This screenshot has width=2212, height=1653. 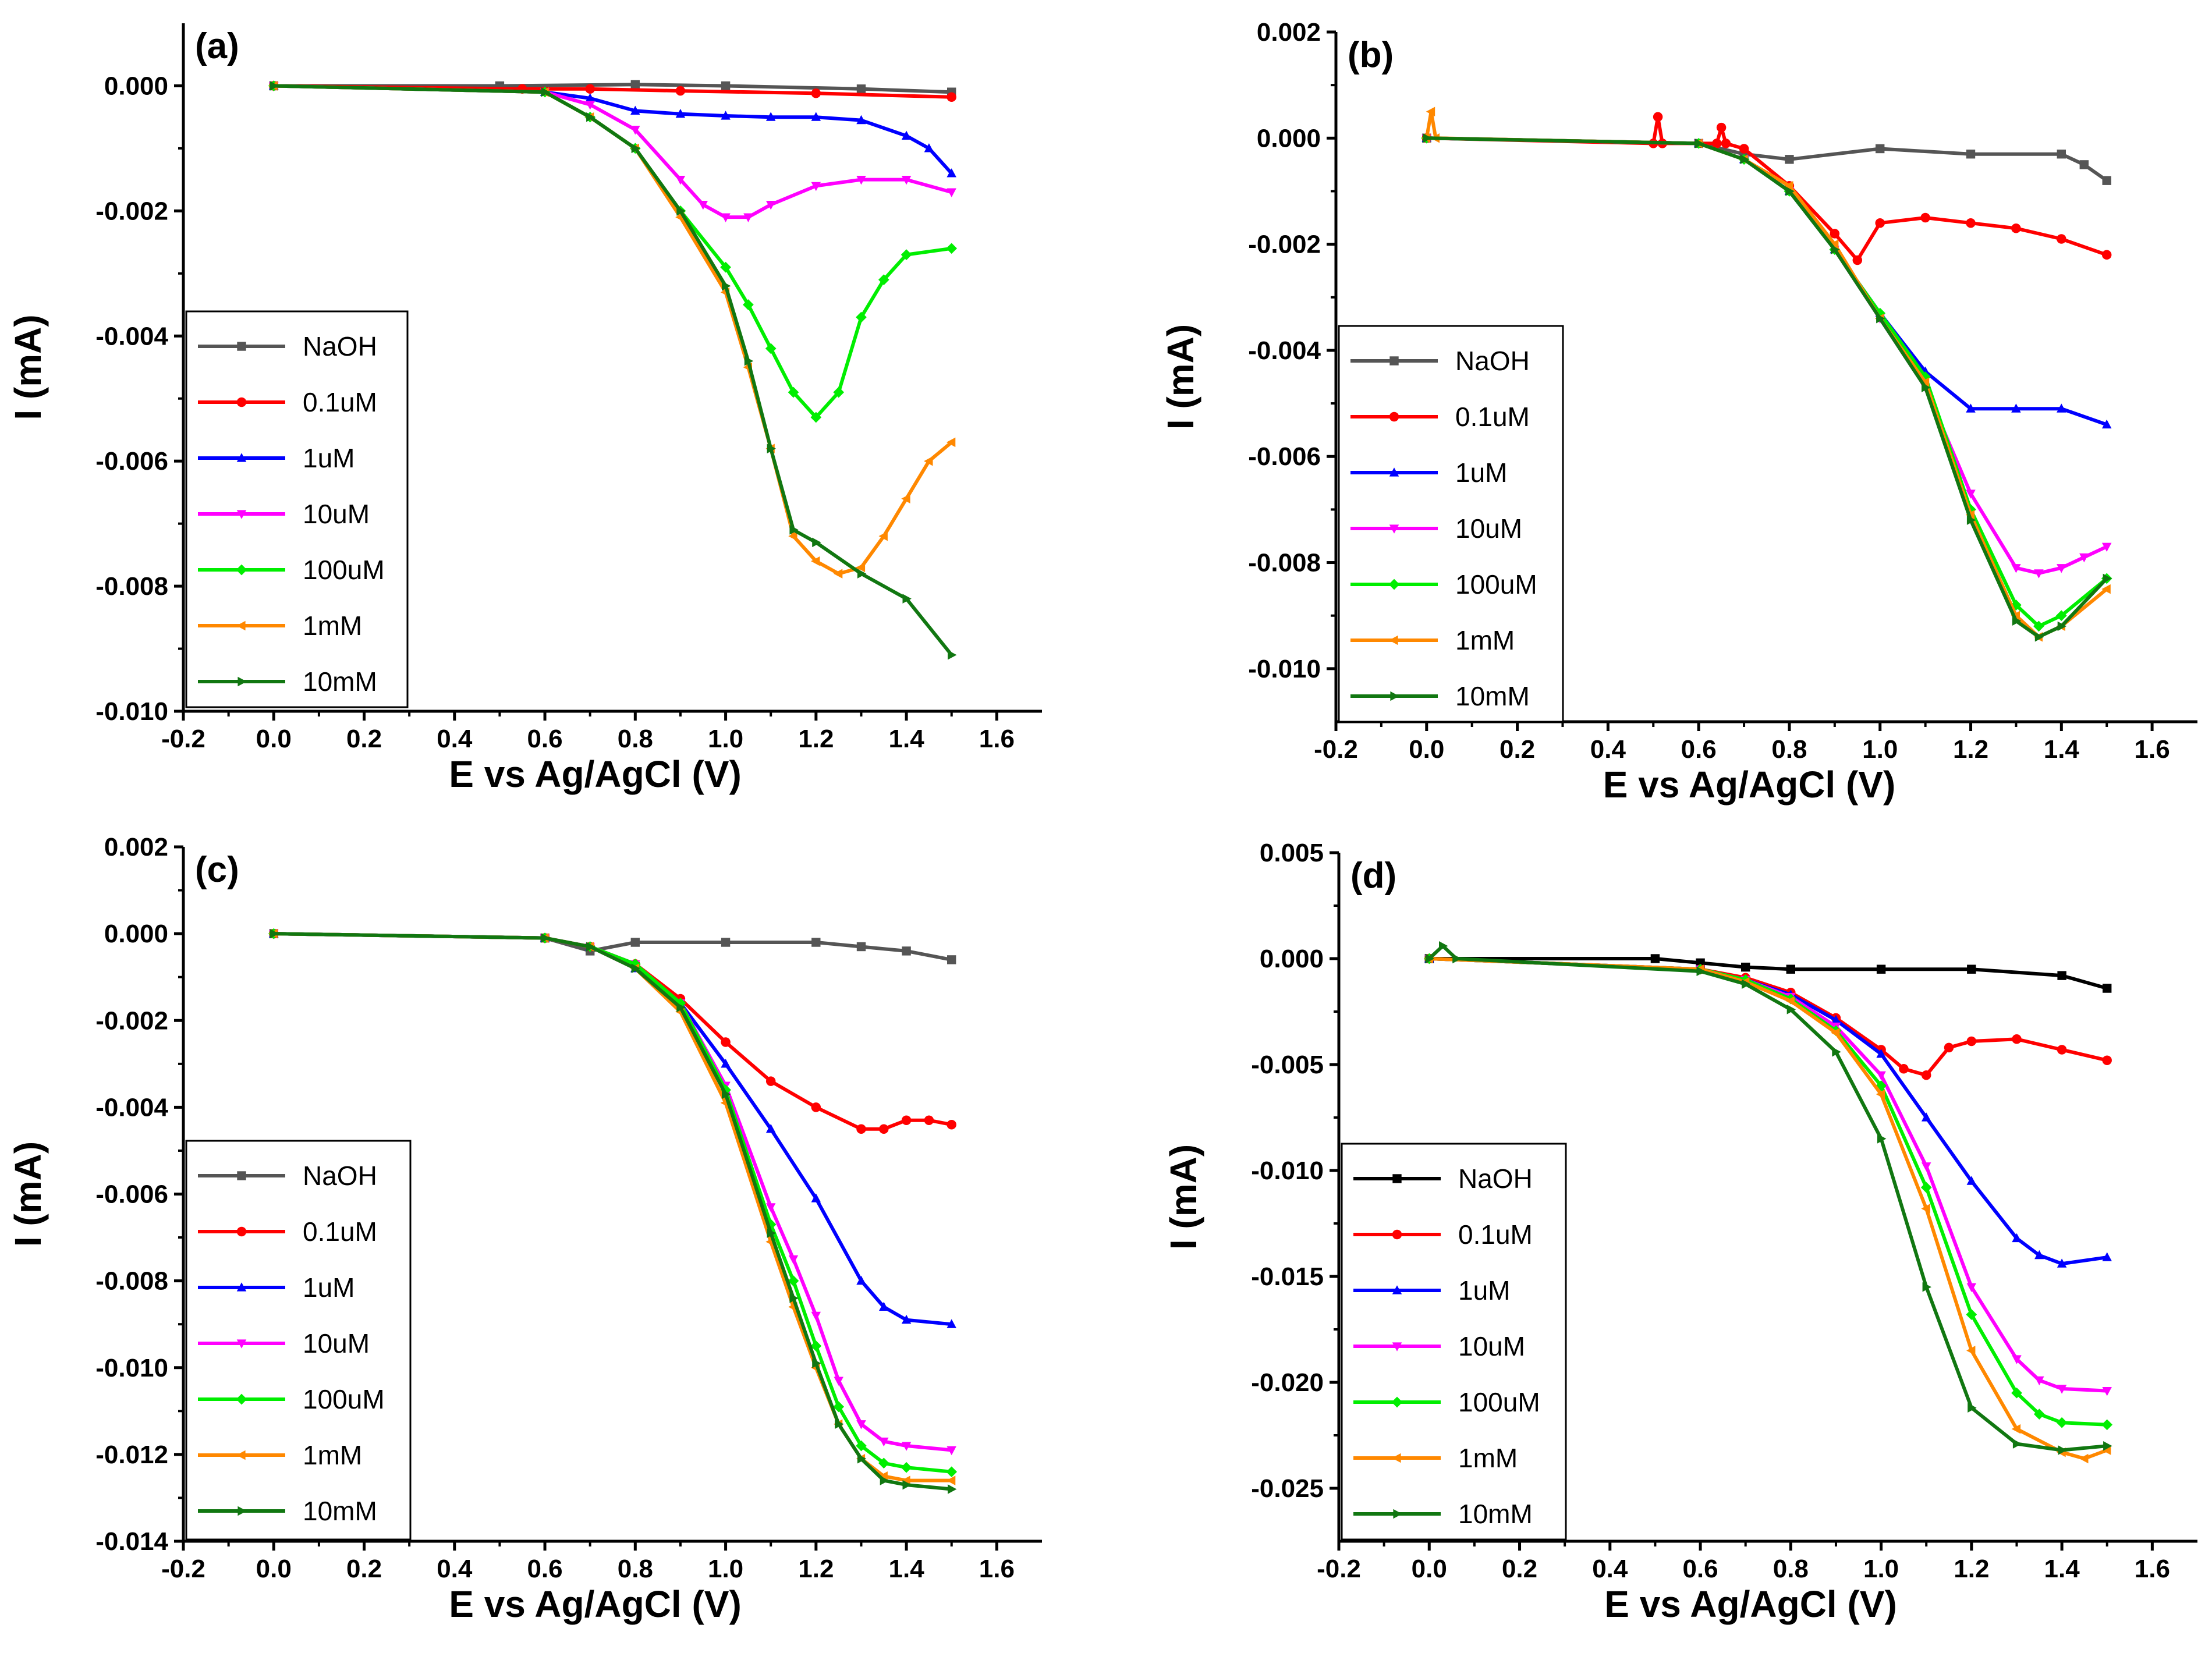 What do you see at coordinates (2062, 1569) in the screenshot?
I see `x-tick-label: 1.4` at bounding box center [2062, 1569].